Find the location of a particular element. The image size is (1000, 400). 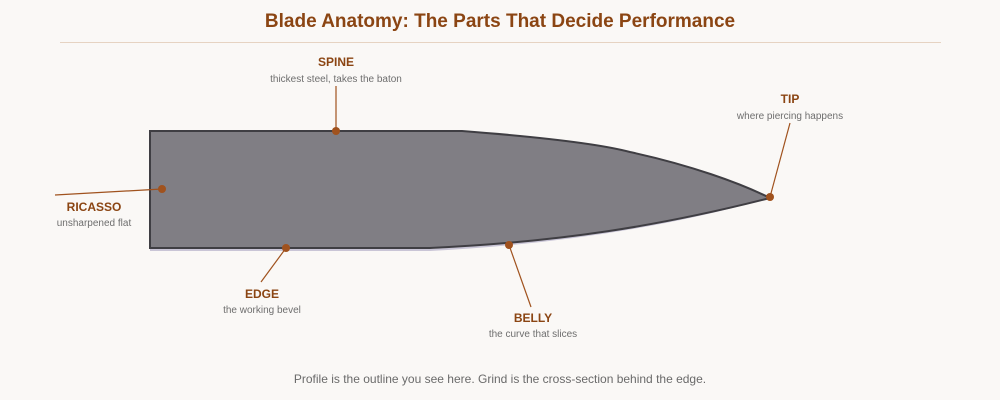

title-divider is located at coordinates (500, 42).